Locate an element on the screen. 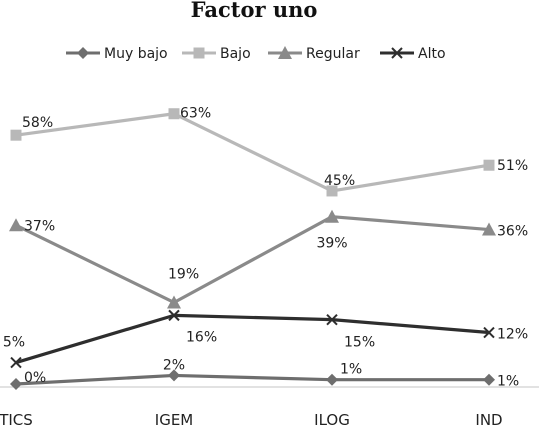 The image size is (539, 429). data-label: 16% is located at coordinates (201, 337).